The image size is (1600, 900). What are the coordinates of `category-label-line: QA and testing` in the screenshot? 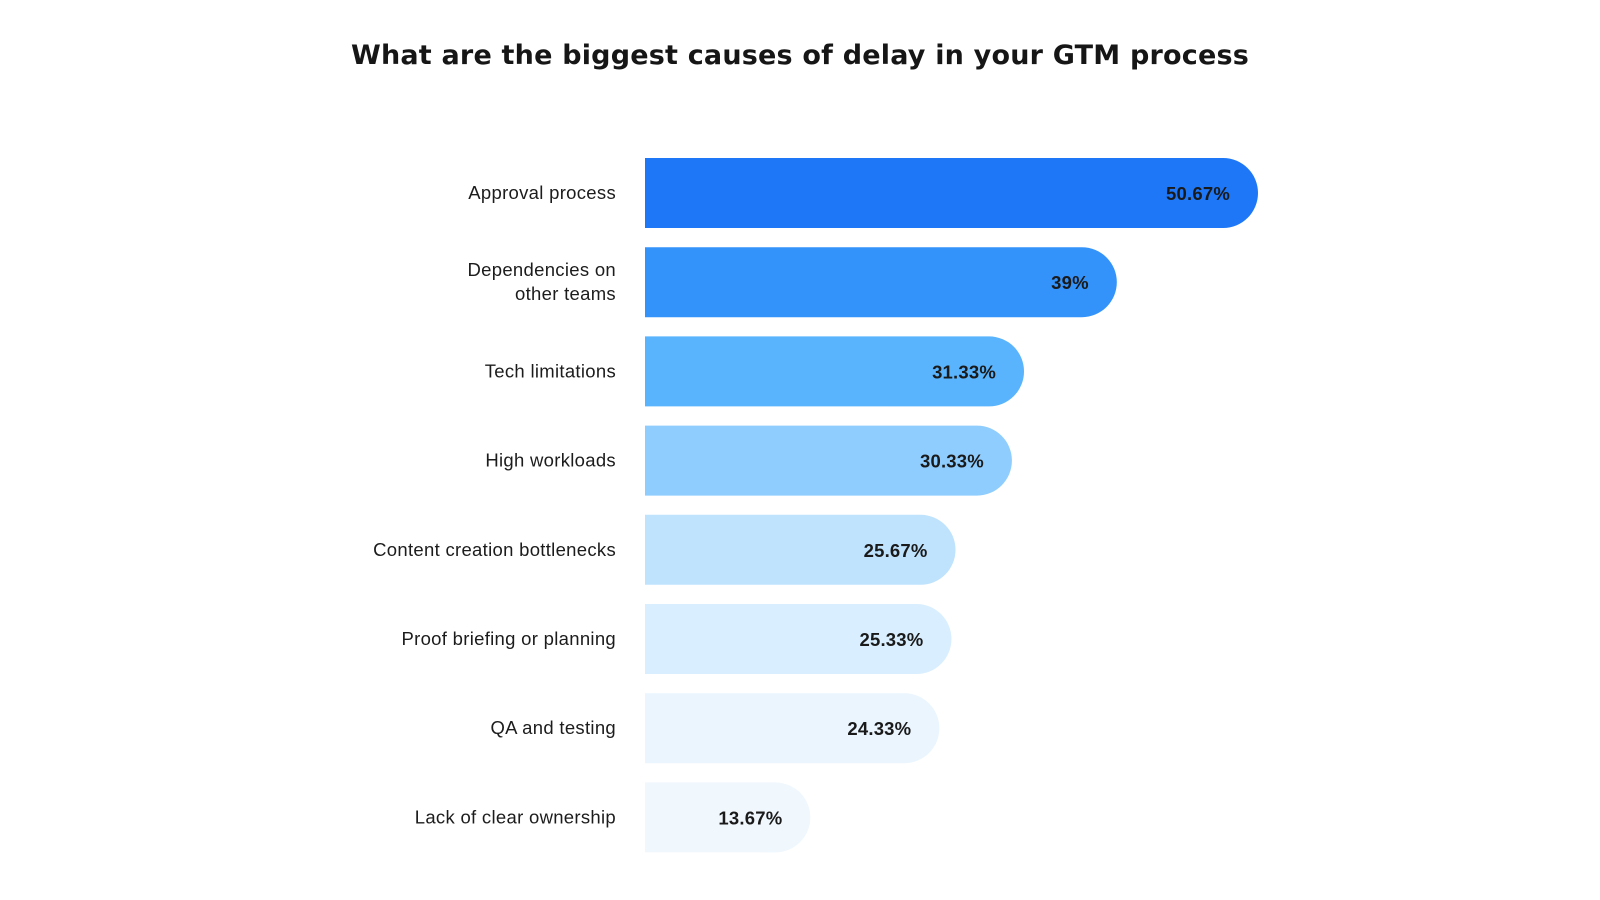 It's located at (553, 727).